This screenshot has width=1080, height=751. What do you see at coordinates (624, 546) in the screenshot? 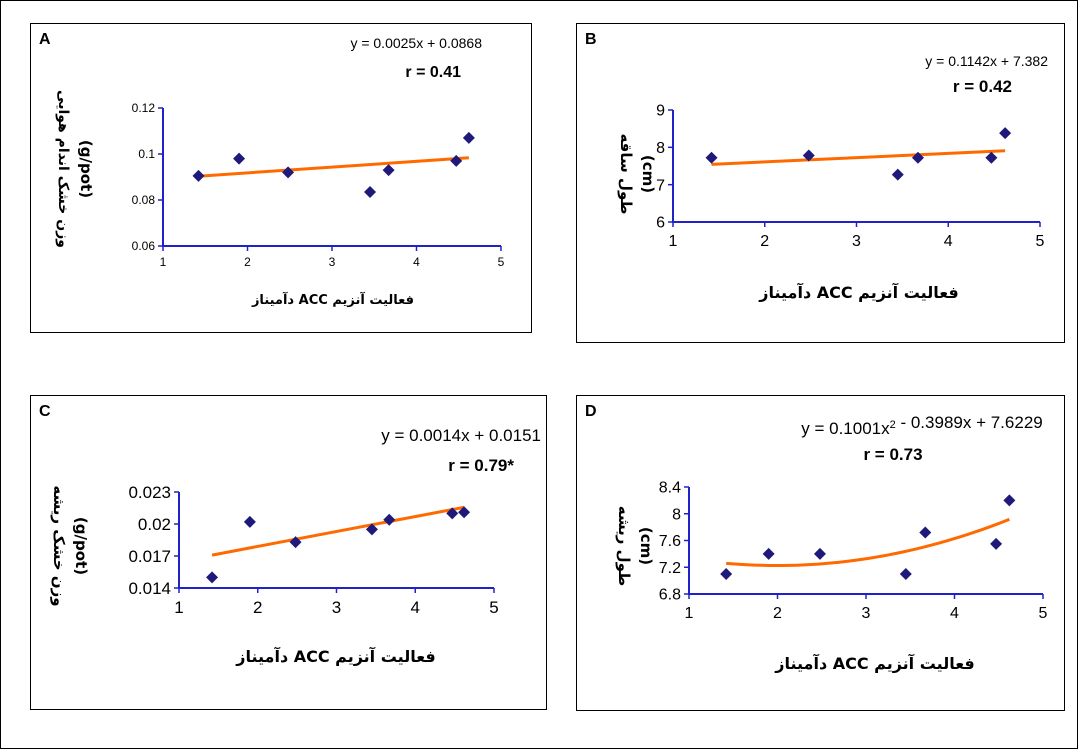
I see `y-axis-label: طول ریشه` at bounding box center [624, 546].